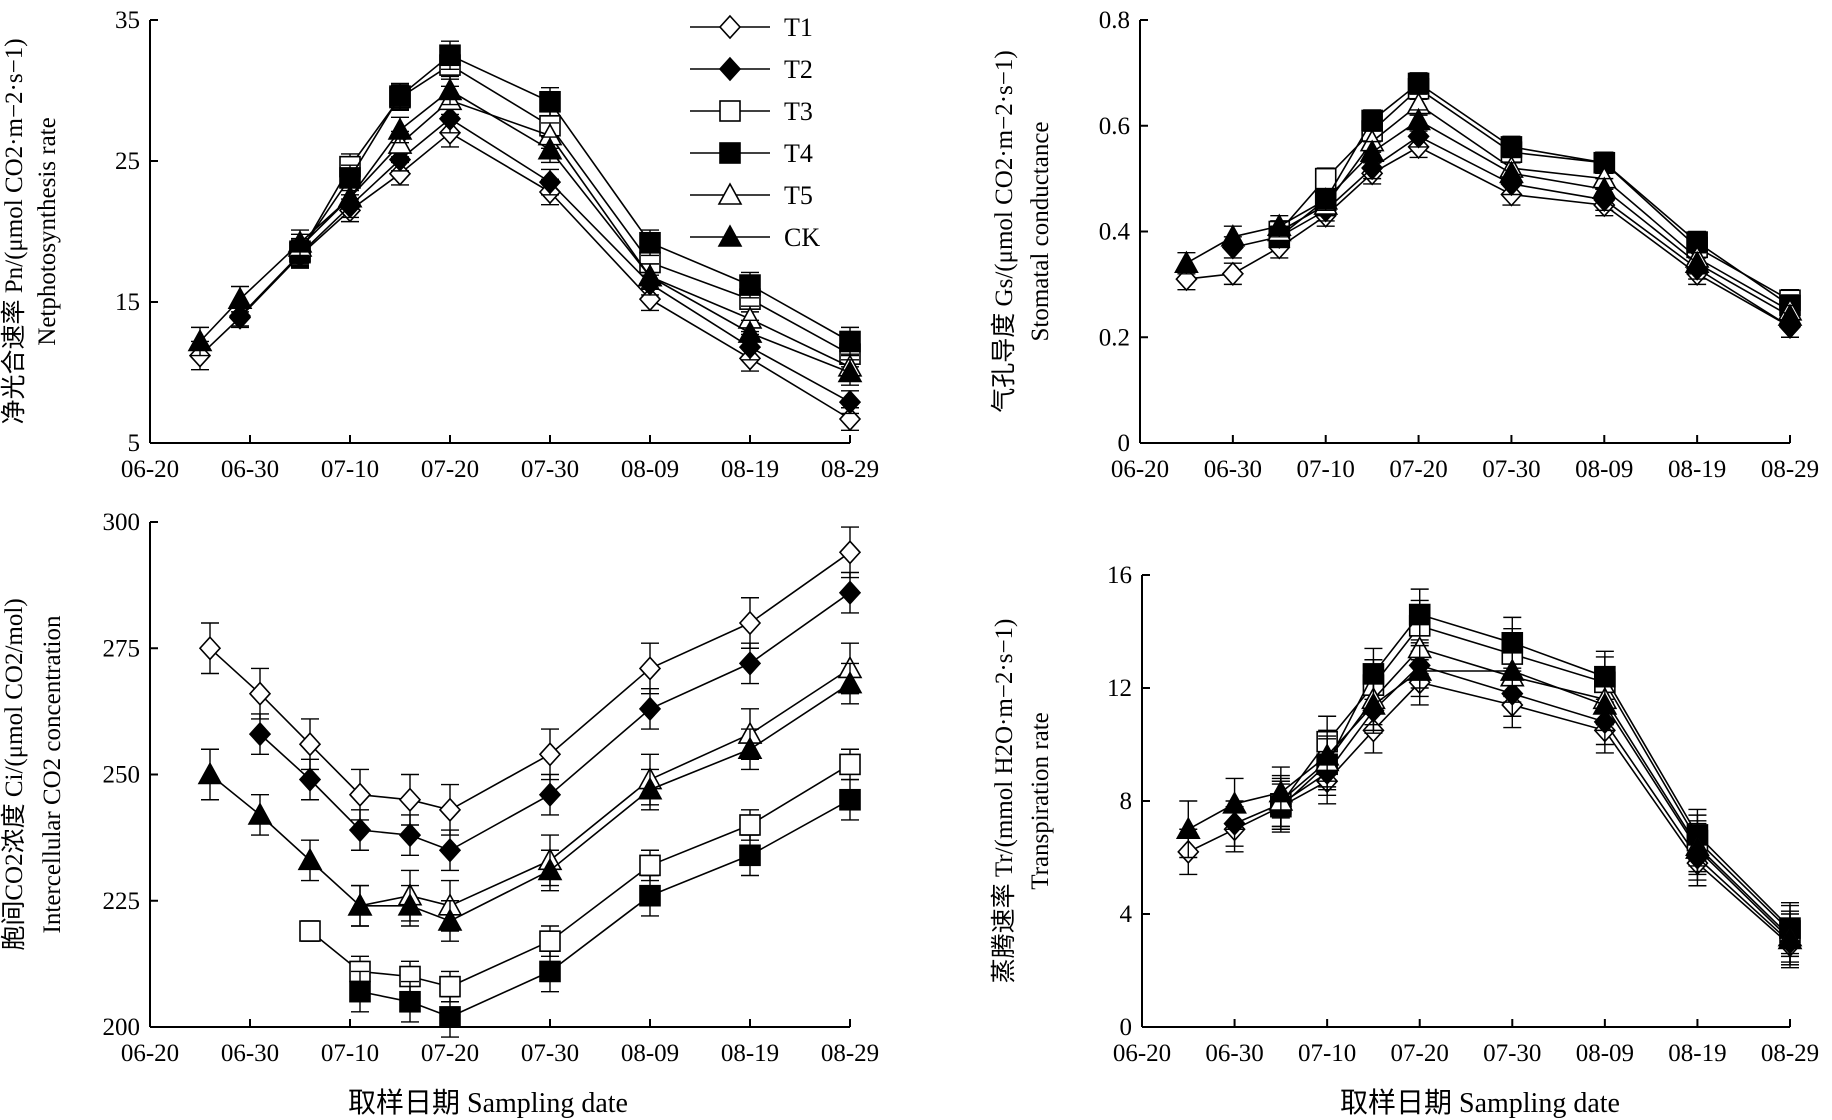 The height and width of the screenshot is (1120, 1832). What do you see at coordinates (122, 522) in the screenshot?
I see `y-tick-label: 300` at bounding box center [122, 522].